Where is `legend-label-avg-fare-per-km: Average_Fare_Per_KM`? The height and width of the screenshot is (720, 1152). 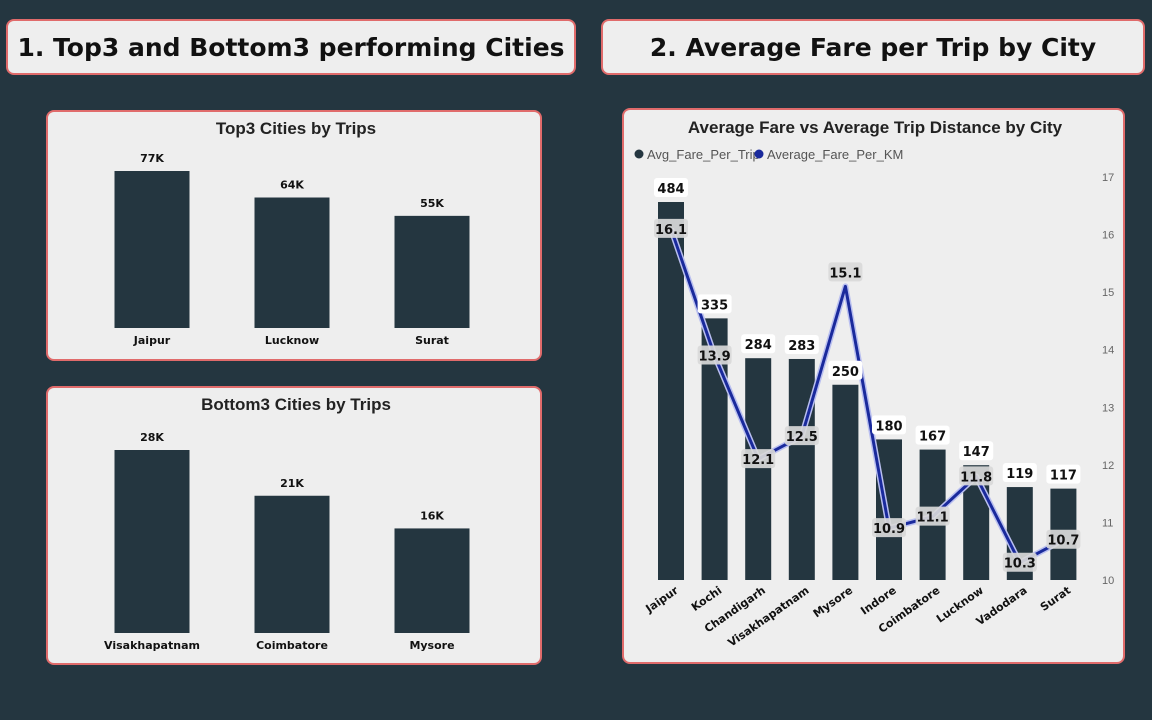
legend-label-avg-fare-per-km: Average_Fare_Per_KM is located at coordinates (835, 154).